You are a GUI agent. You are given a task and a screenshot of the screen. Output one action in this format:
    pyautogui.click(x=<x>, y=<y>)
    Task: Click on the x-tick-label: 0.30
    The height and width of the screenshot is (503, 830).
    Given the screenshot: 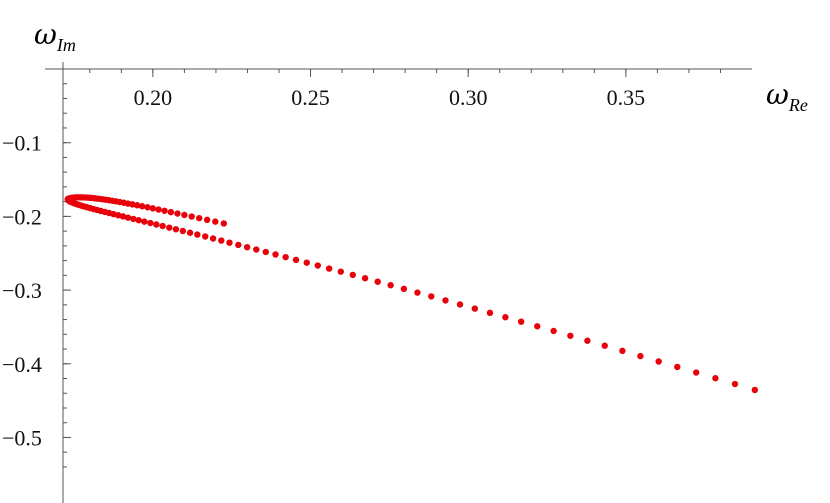 What is the action you would take?
    pyautogui.click(x=468, y=97)
    